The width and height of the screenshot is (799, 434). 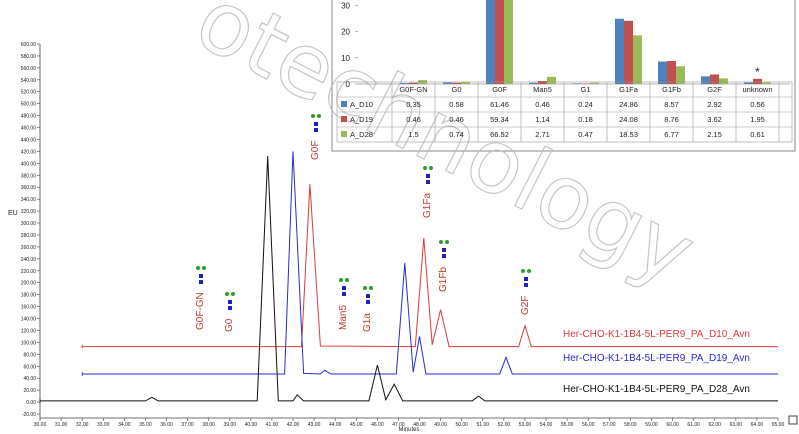 What do you see at coordinates (361, 134) in the screenshot?
I see `legend-label: A_D28` at bounding box center [361, 134].